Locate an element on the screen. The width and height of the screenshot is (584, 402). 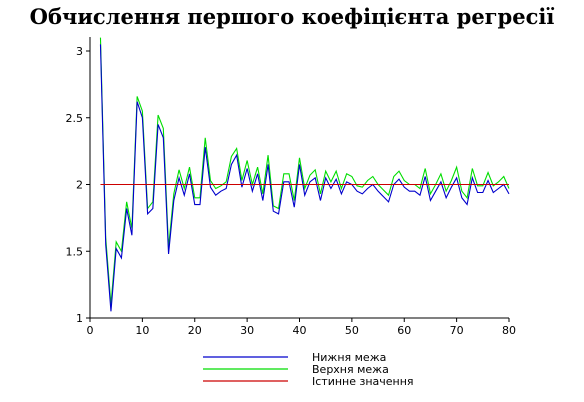
y-tick-label: 2.5 is located at coordinates (75, 118).